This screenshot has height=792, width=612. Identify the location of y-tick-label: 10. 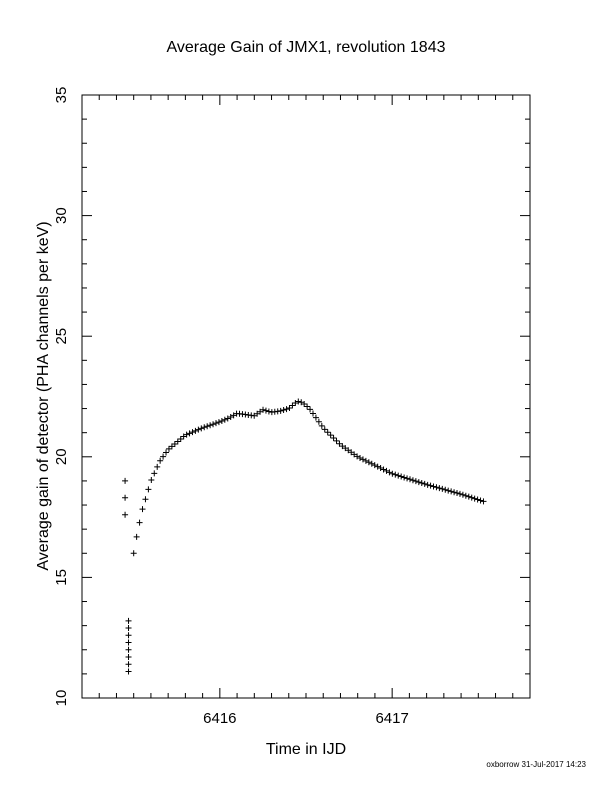
(61, 698).